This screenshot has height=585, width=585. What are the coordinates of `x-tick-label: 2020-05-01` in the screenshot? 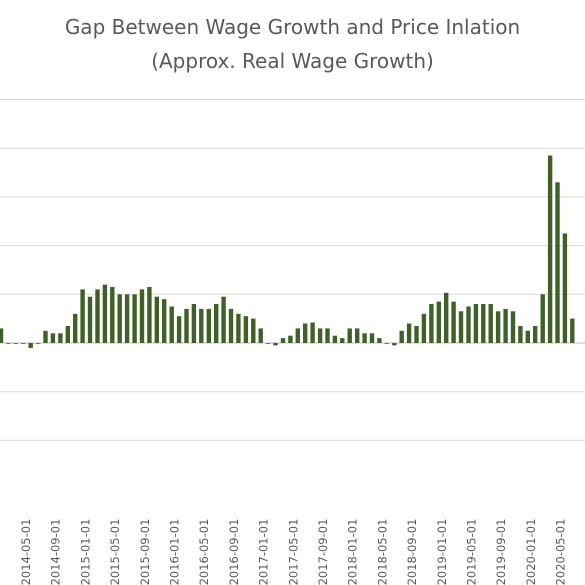 It's located at (561, 552).